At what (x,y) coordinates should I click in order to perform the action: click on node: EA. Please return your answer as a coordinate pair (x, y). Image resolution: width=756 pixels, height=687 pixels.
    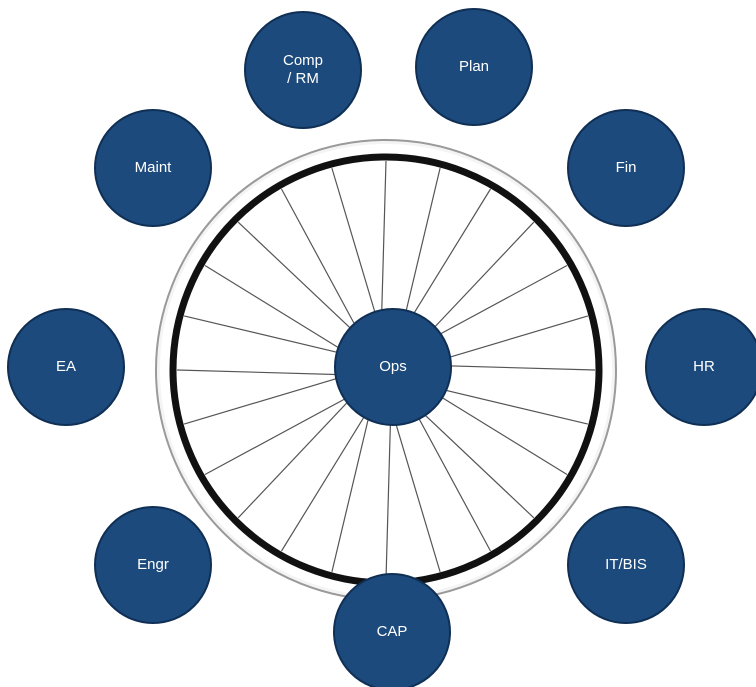
    Looking at the image, I should click on (66, 367).